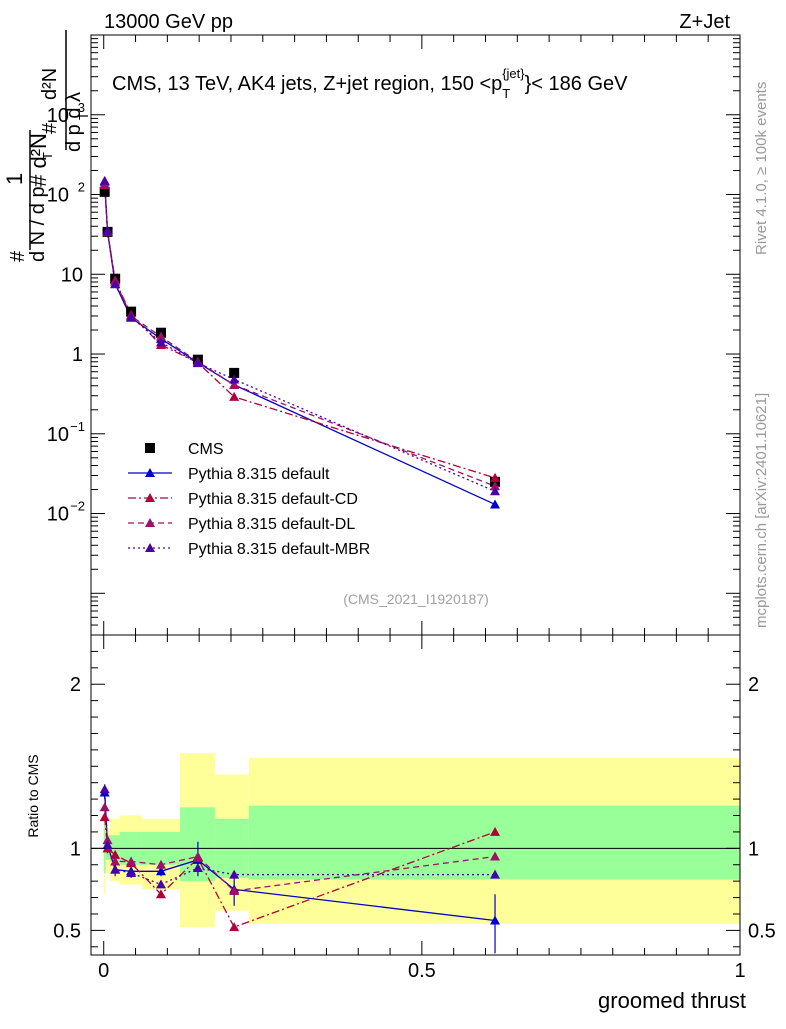 This screenshot has height=1029, width=786. I want to click on main-ytick-label-4: 10, so click(58, 196).